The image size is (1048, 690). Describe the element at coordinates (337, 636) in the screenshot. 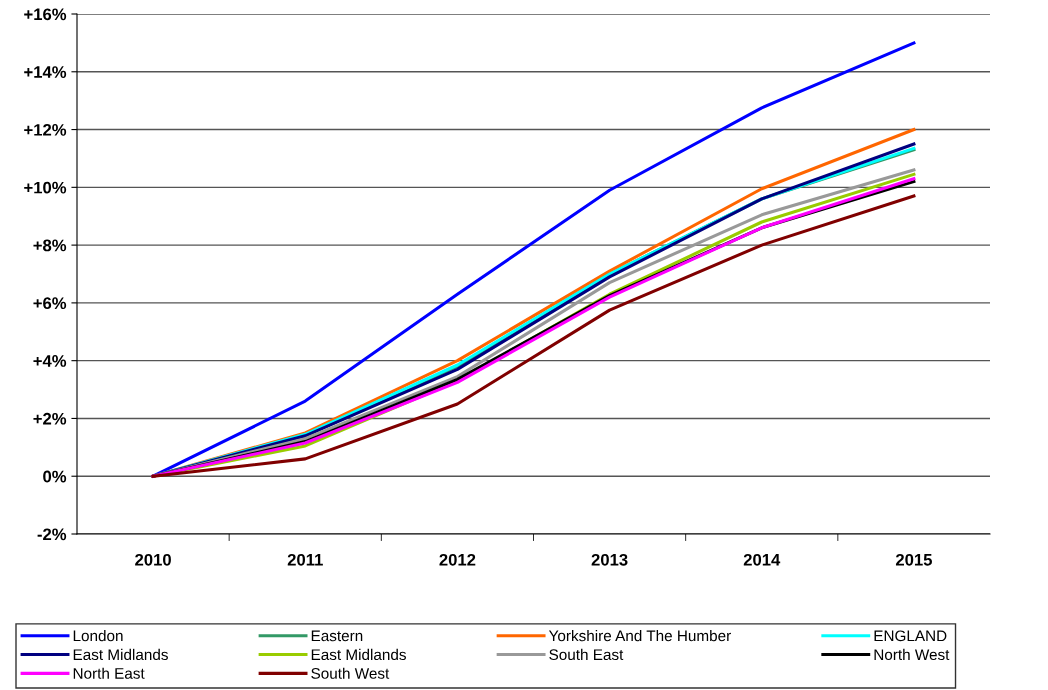

I see `legend-label: Eastern` at that location.